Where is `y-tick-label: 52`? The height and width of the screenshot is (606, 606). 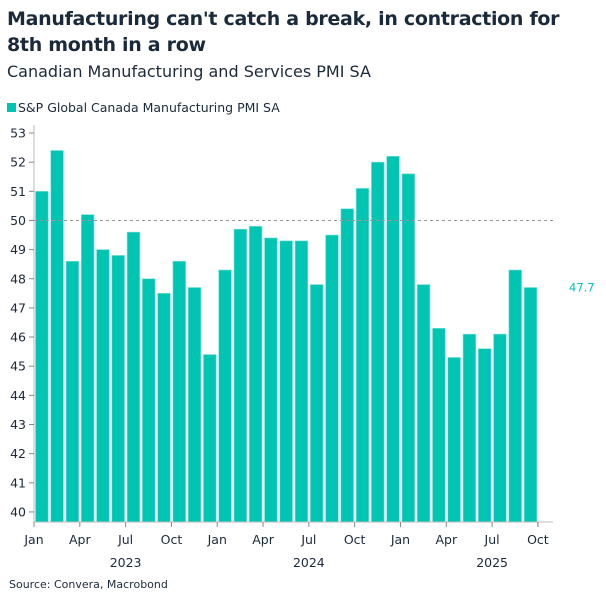 y-tick-label: 52 is located at coordinates (18, 162).